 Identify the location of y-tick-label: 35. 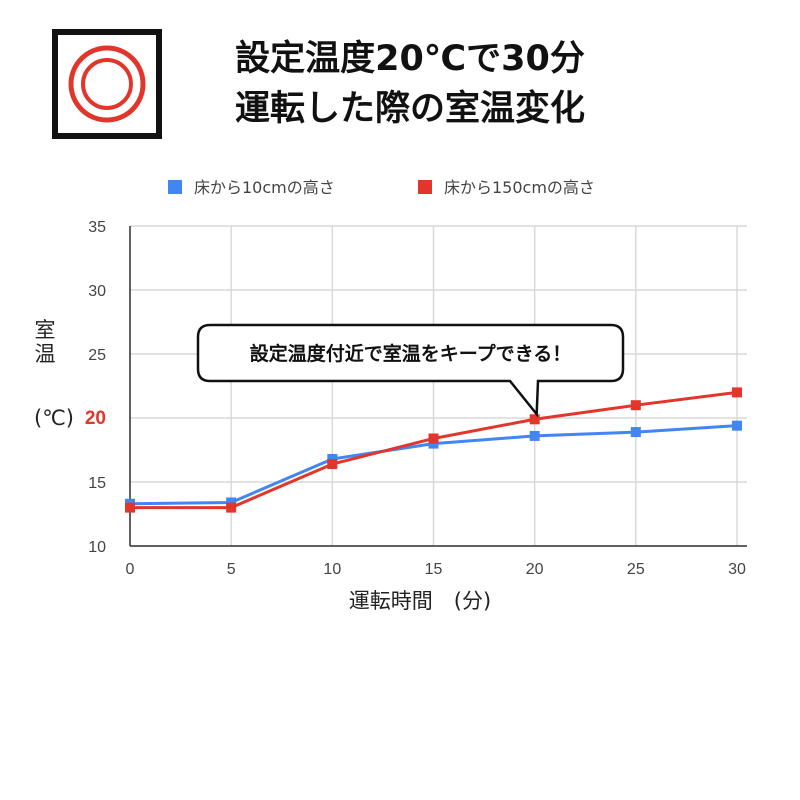
(97, 227).